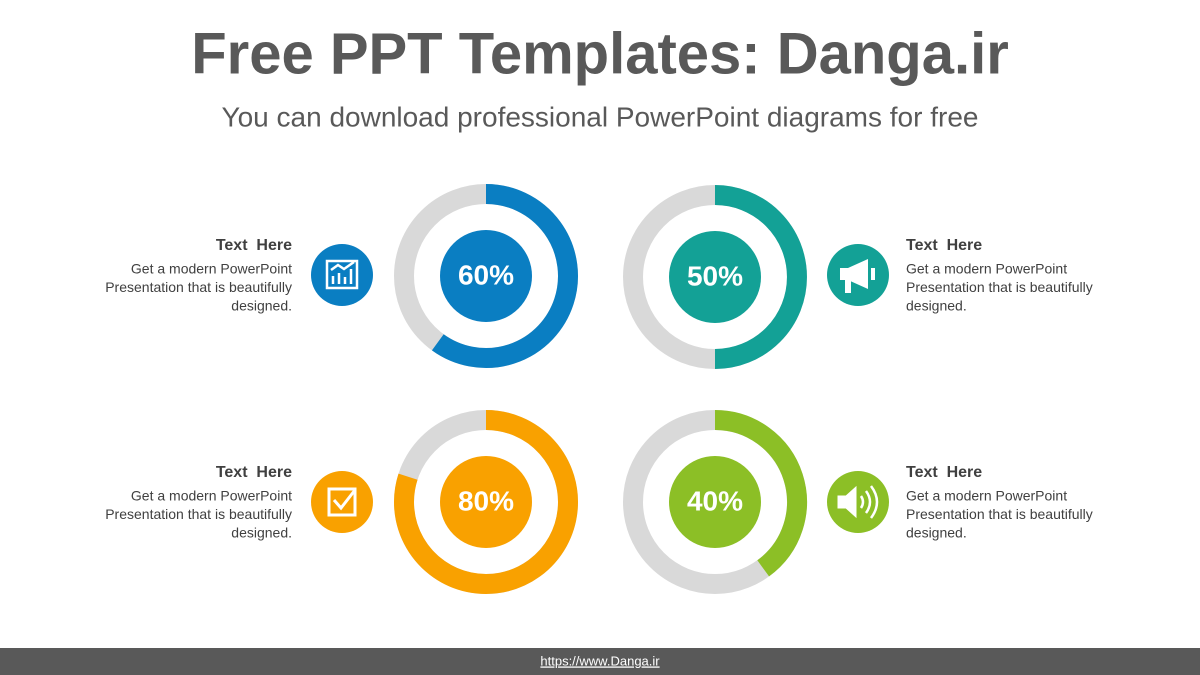 This screenshot has width=1200, height=675. I want to click on footer-link: https://www.Danga.ir, so click(600, 660).